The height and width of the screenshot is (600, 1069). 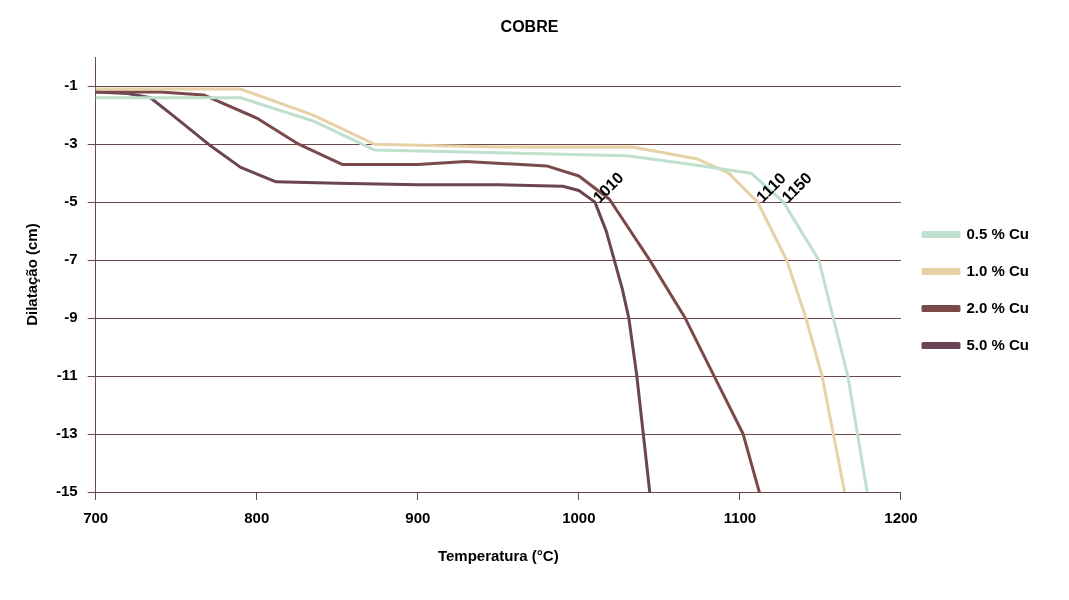 What do you see at coordinates (67, 375) in the screenshot?
I see `y-tick-label: -11` at bounding box center [67, 375].